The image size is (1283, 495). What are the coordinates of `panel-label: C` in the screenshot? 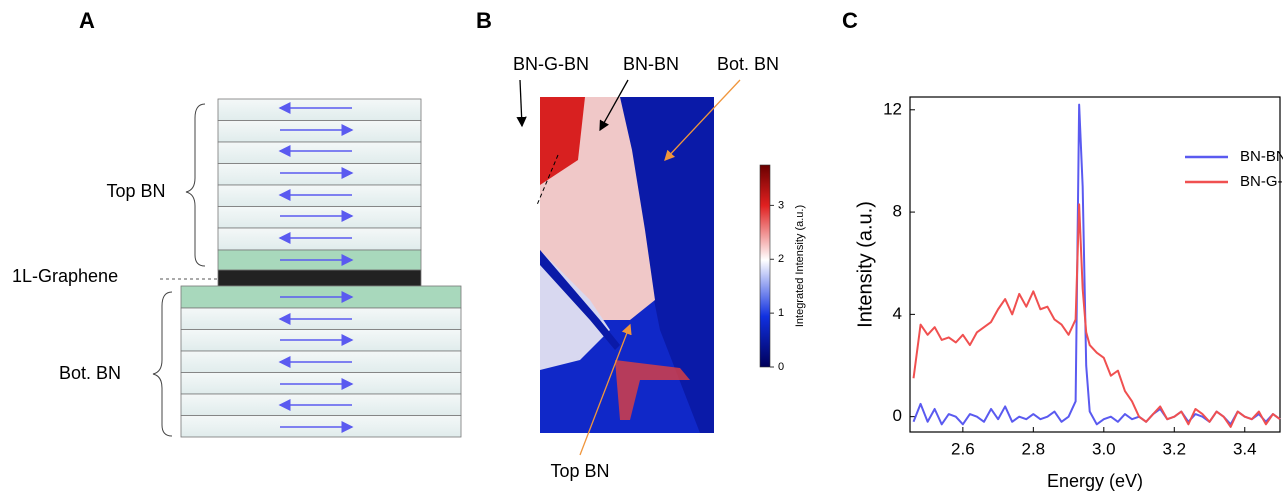 It's located at (850, 20).